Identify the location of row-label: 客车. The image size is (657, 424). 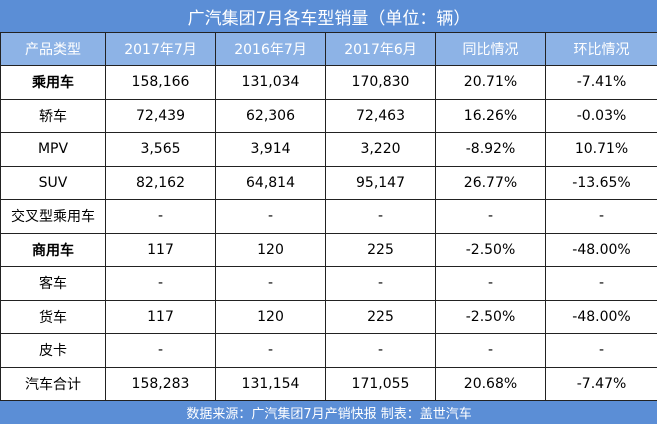
(53, 284).